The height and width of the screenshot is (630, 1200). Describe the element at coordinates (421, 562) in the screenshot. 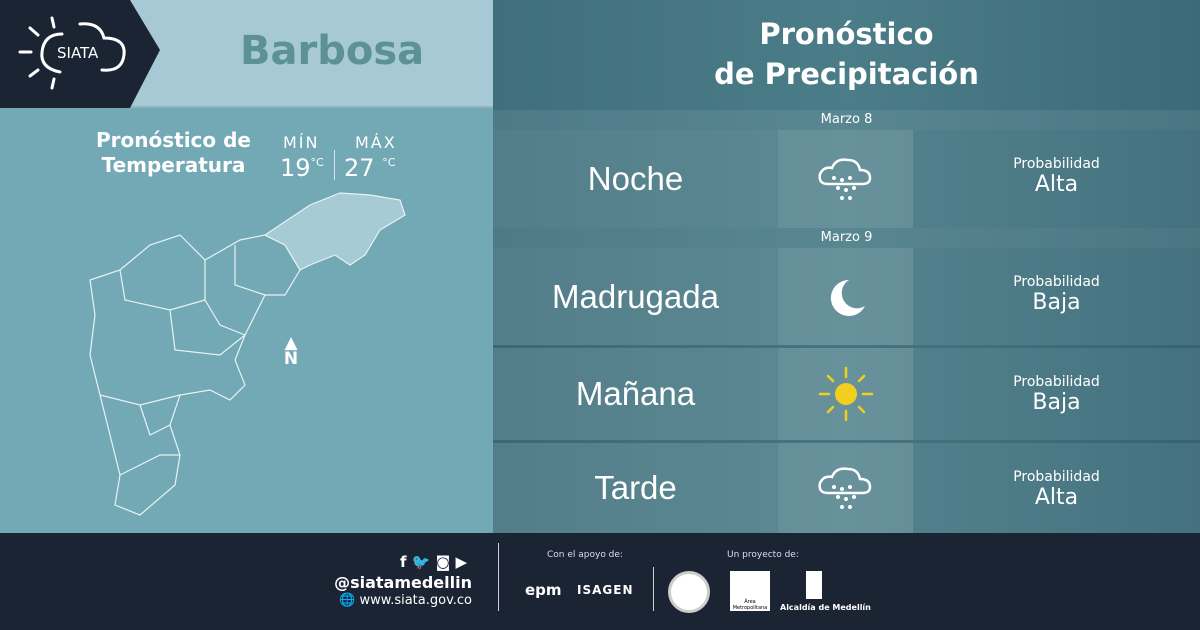

I see `twitter-icon: 🐦` at that location.